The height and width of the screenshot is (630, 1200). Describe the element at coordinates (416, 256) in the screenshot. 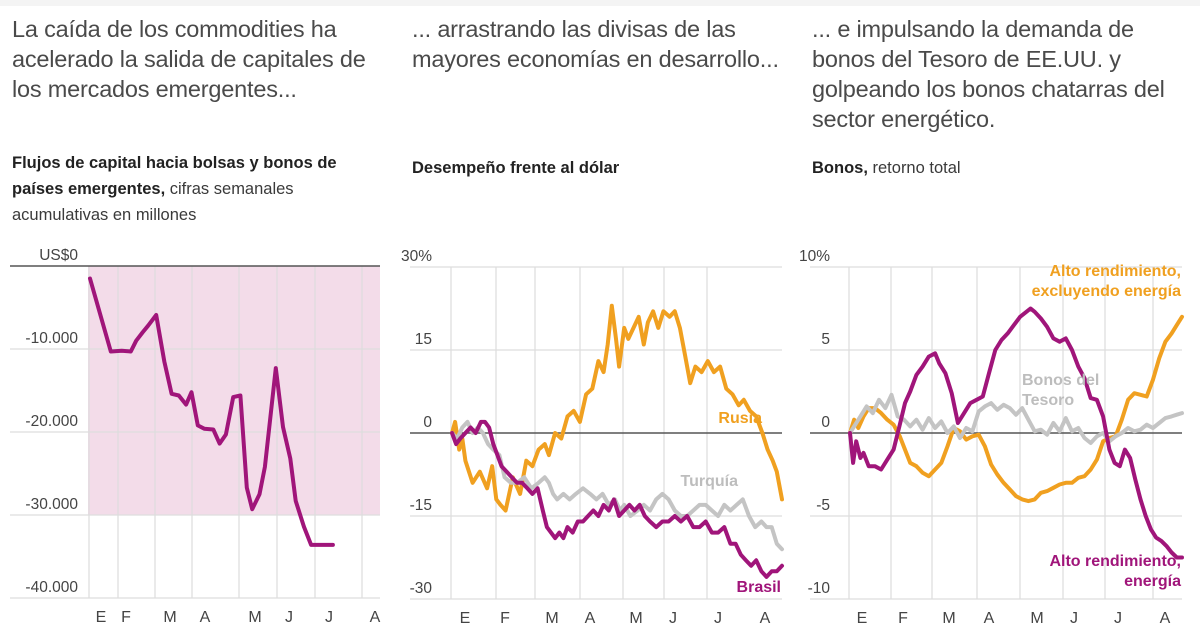

I see `y-tick-label: 30%` at that location.